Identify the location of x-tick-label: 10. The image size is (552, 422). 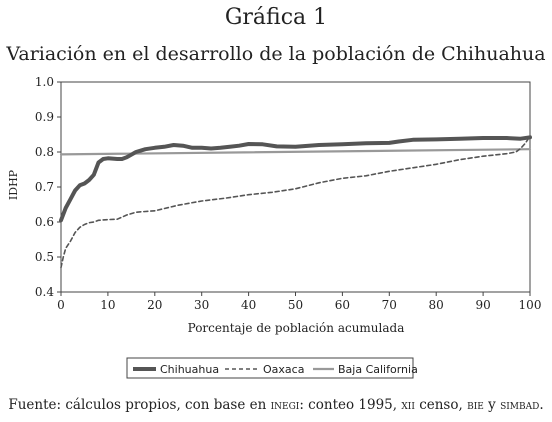
(107, 305).